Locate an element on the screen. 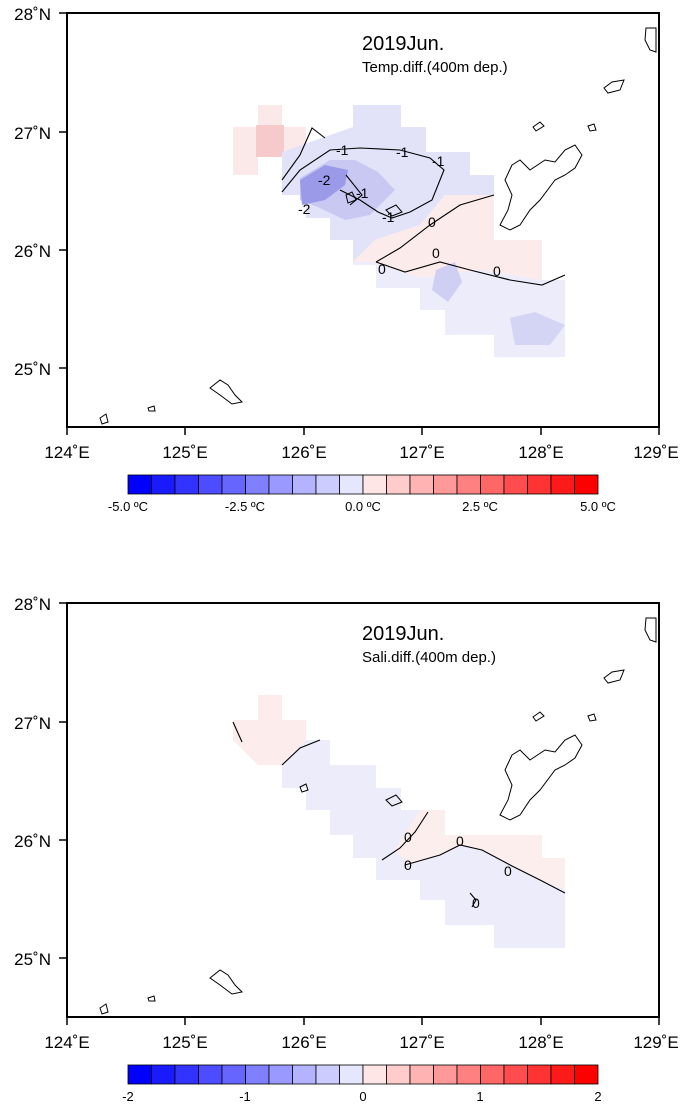 Image resolution: width=691 pixels, height=1106 pixels. temp-x-ticks: 124˚E 125˚E 126˚E 127˚E 128˚E 129˚E is located at coordinates (361, 452).